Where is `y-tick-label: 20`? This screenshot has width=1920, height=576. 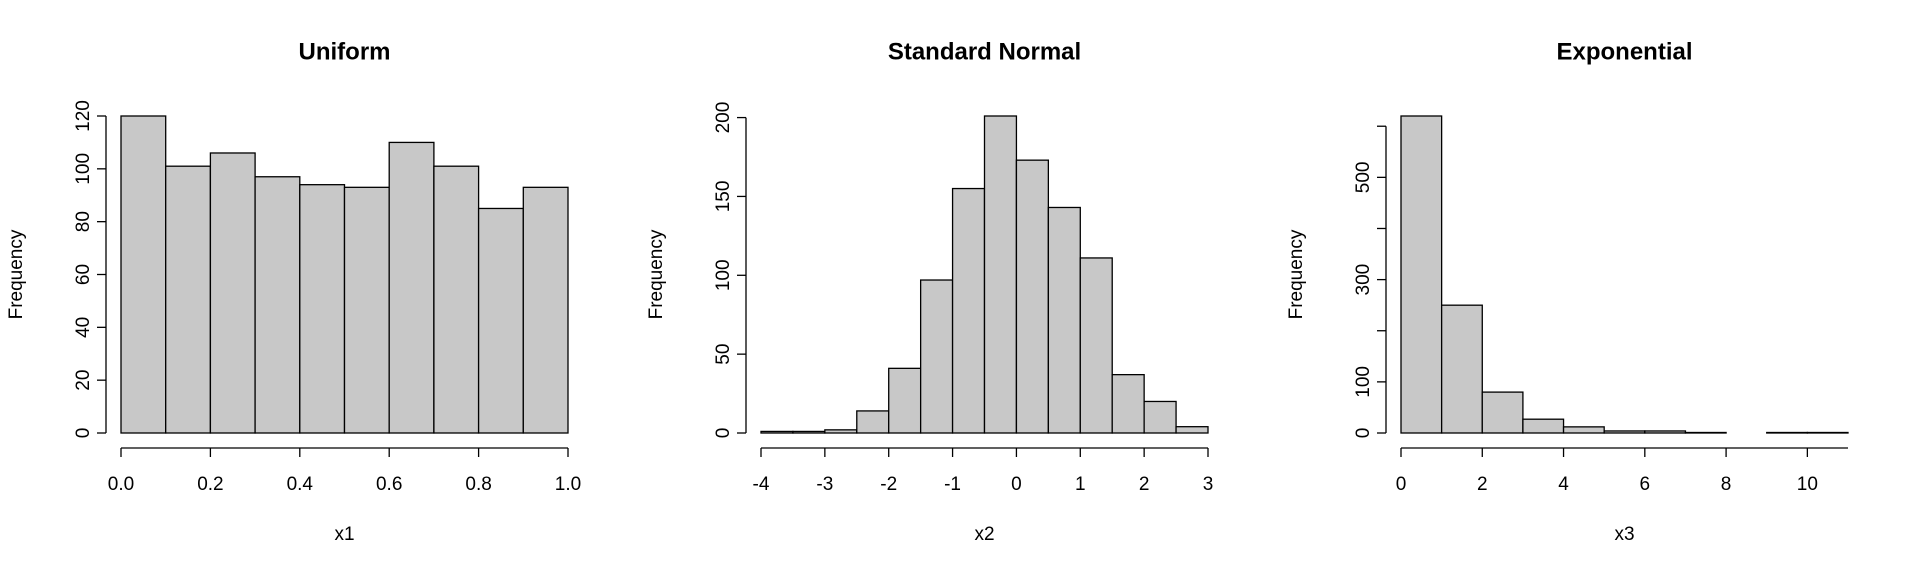 y-tick-label: 20 is located at coordinates (83, 380).